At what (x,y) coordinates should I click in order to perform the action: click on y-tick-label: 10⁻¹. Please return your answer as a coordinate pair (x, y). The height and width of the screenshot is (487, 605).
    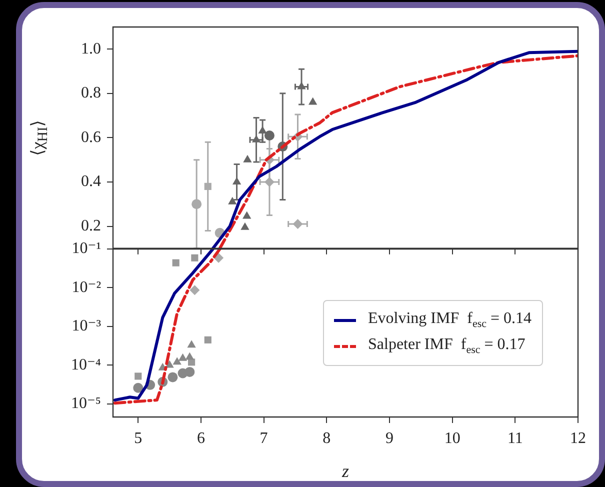
    Looking at the image, I should click on (87, 249).